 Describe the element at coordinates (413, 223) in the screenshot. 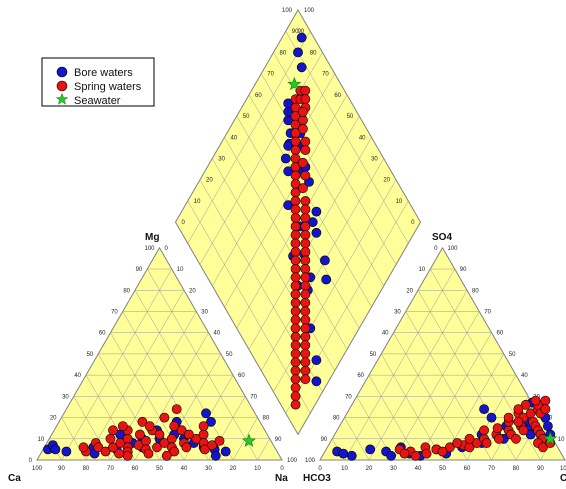

I see `tick-label-diamond-left: 0` at that location.